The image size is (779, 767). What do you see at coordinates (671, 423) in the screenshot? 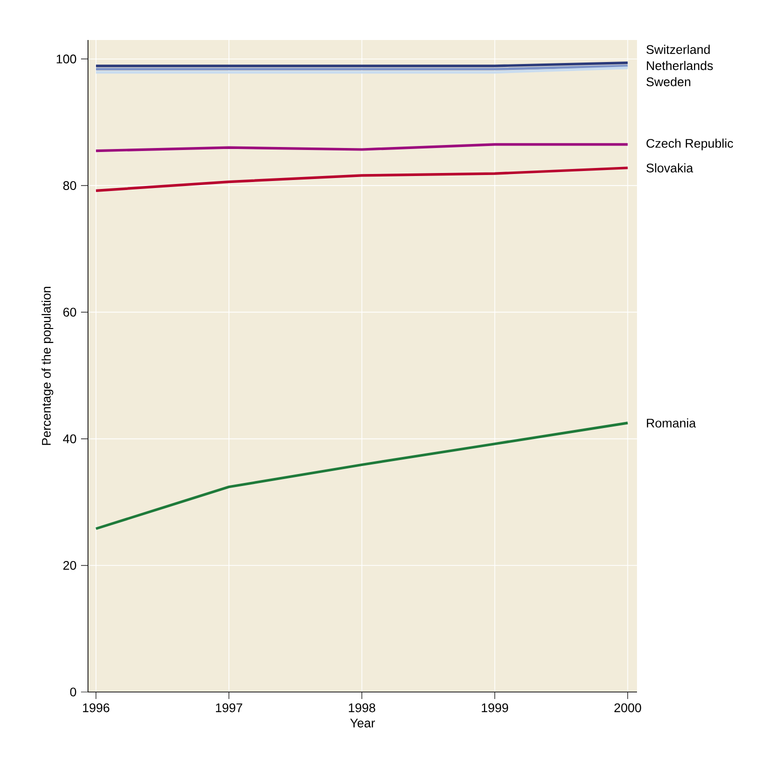
I see `series-label: Romania` at bounding box center [671, 423].